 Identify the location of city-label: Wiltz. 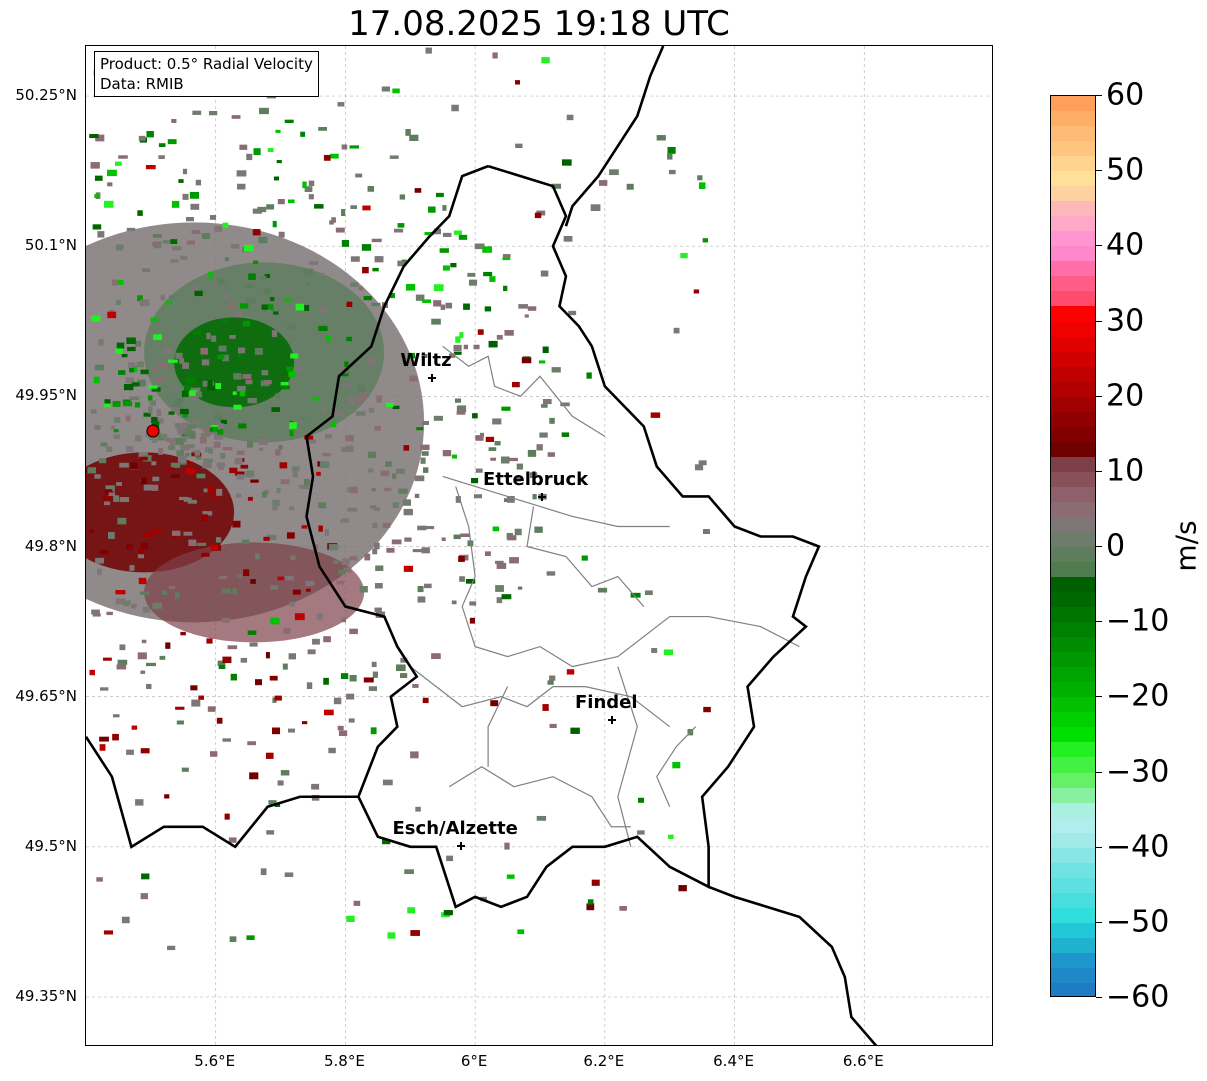
(426, 361).